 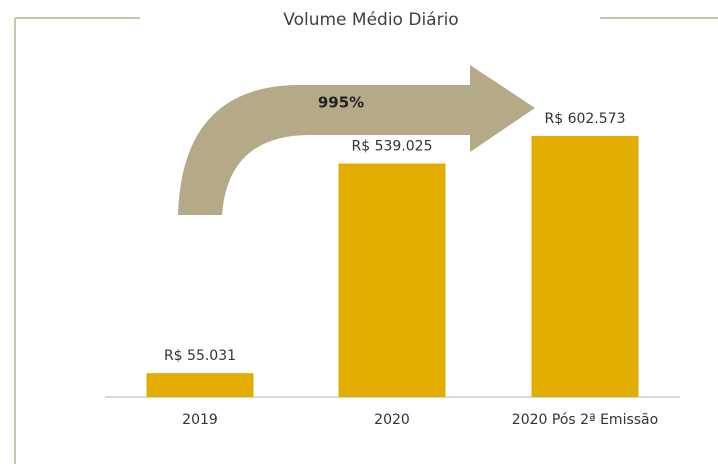 I want to click on x-tick-label: 2020, so click(x=392, y=420).